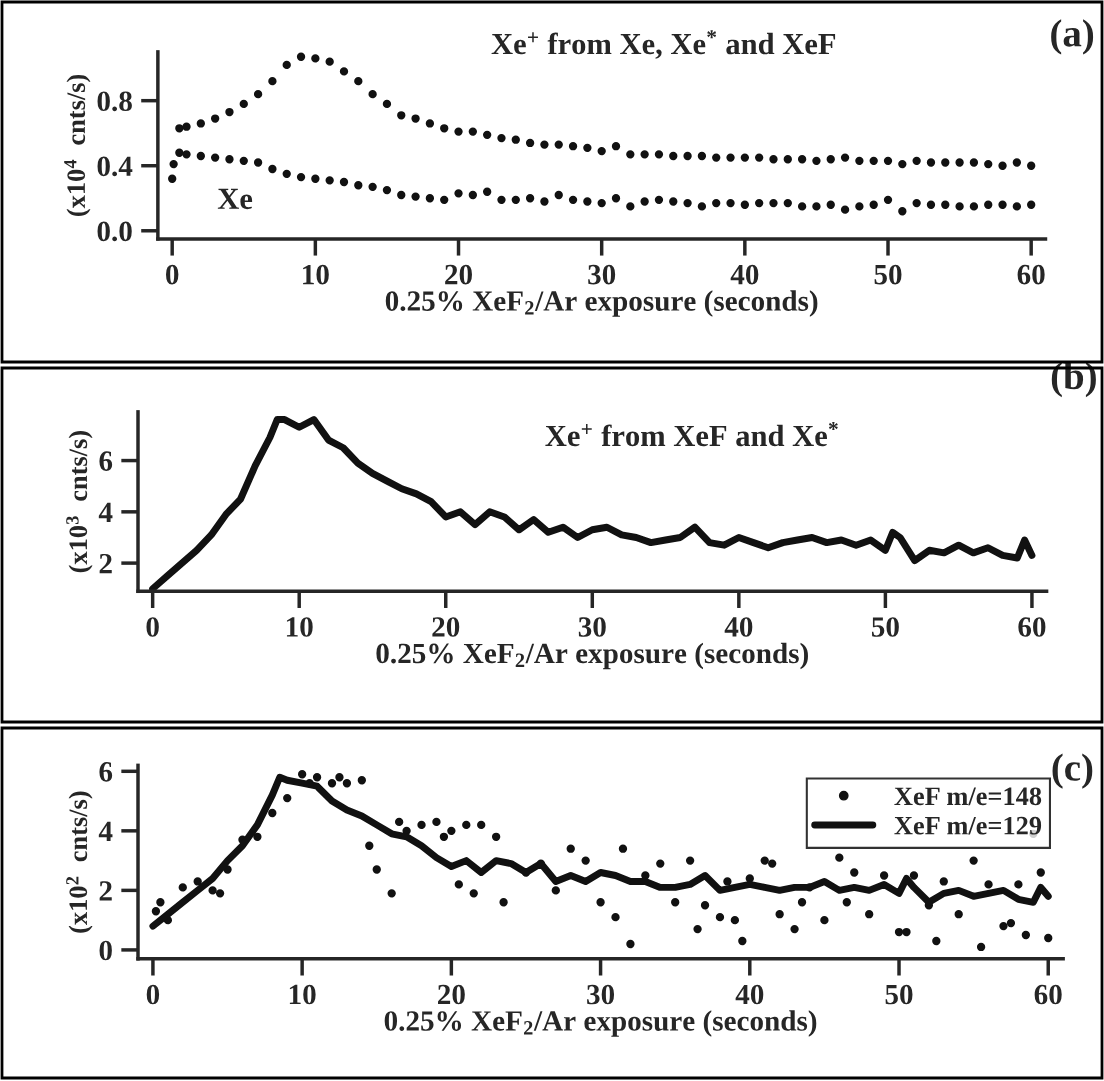 This screenshot has width=1104, height=1081. I want to click on y-axis-title: (x10$^{2}$ cnts/s), so click(79, 862).